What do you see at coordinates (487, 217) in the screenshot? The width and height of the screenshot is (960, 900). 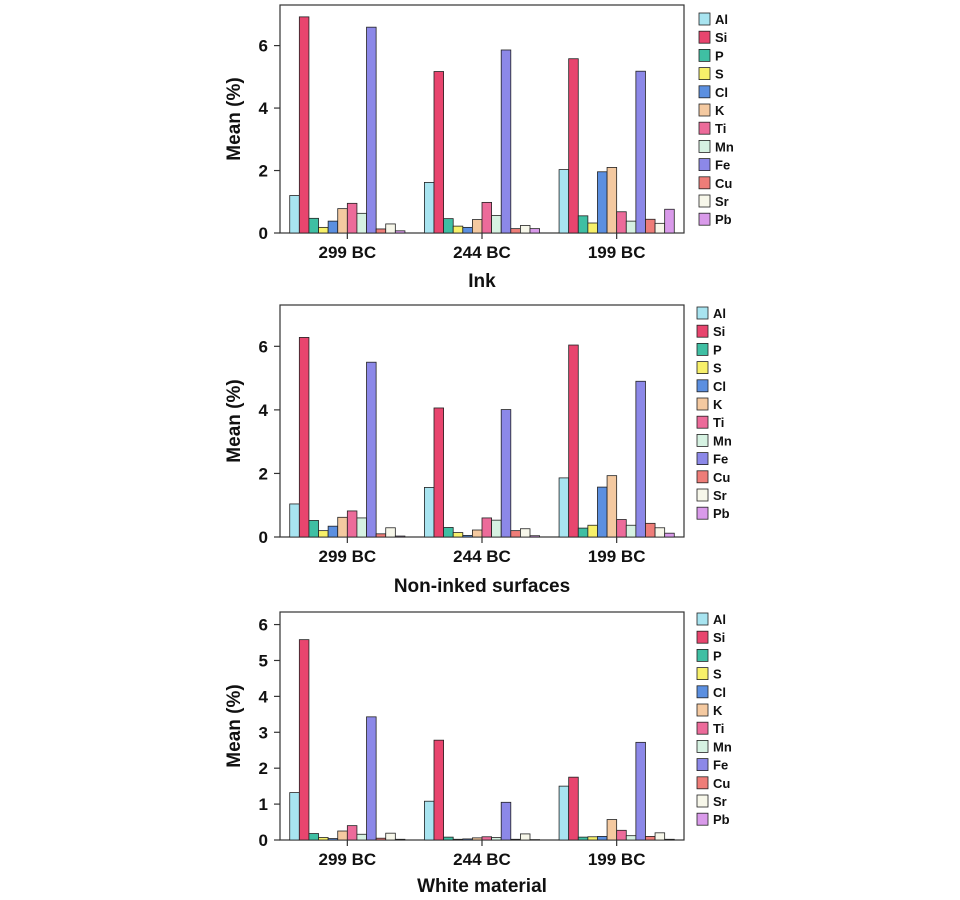 I see `bar-Ti-244-BC` at bounding box center [487, 217].